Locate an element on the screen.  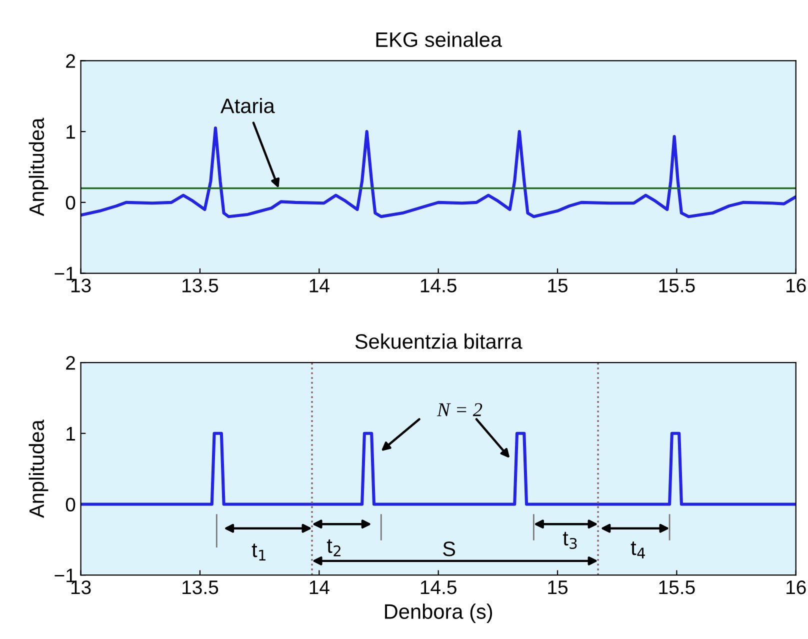
line-series is located at coordinates (438, 172).